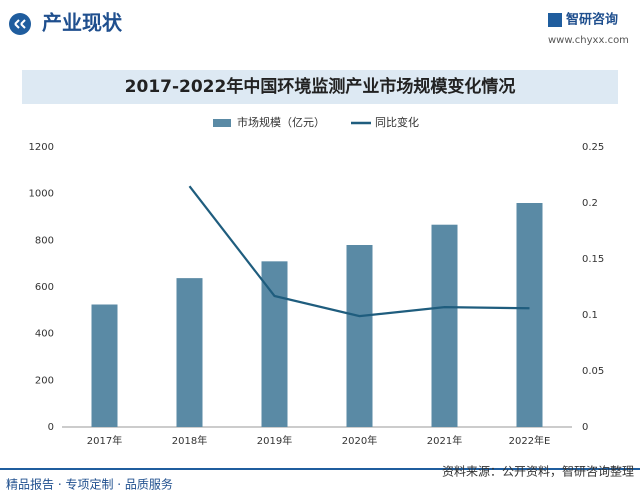 The width and height of the screenshot is (640, 497). What do you see at coordinates (189, 440) in the screenshot?
I see `x-tick-label: 2018年` at bounding box center [189, 440].